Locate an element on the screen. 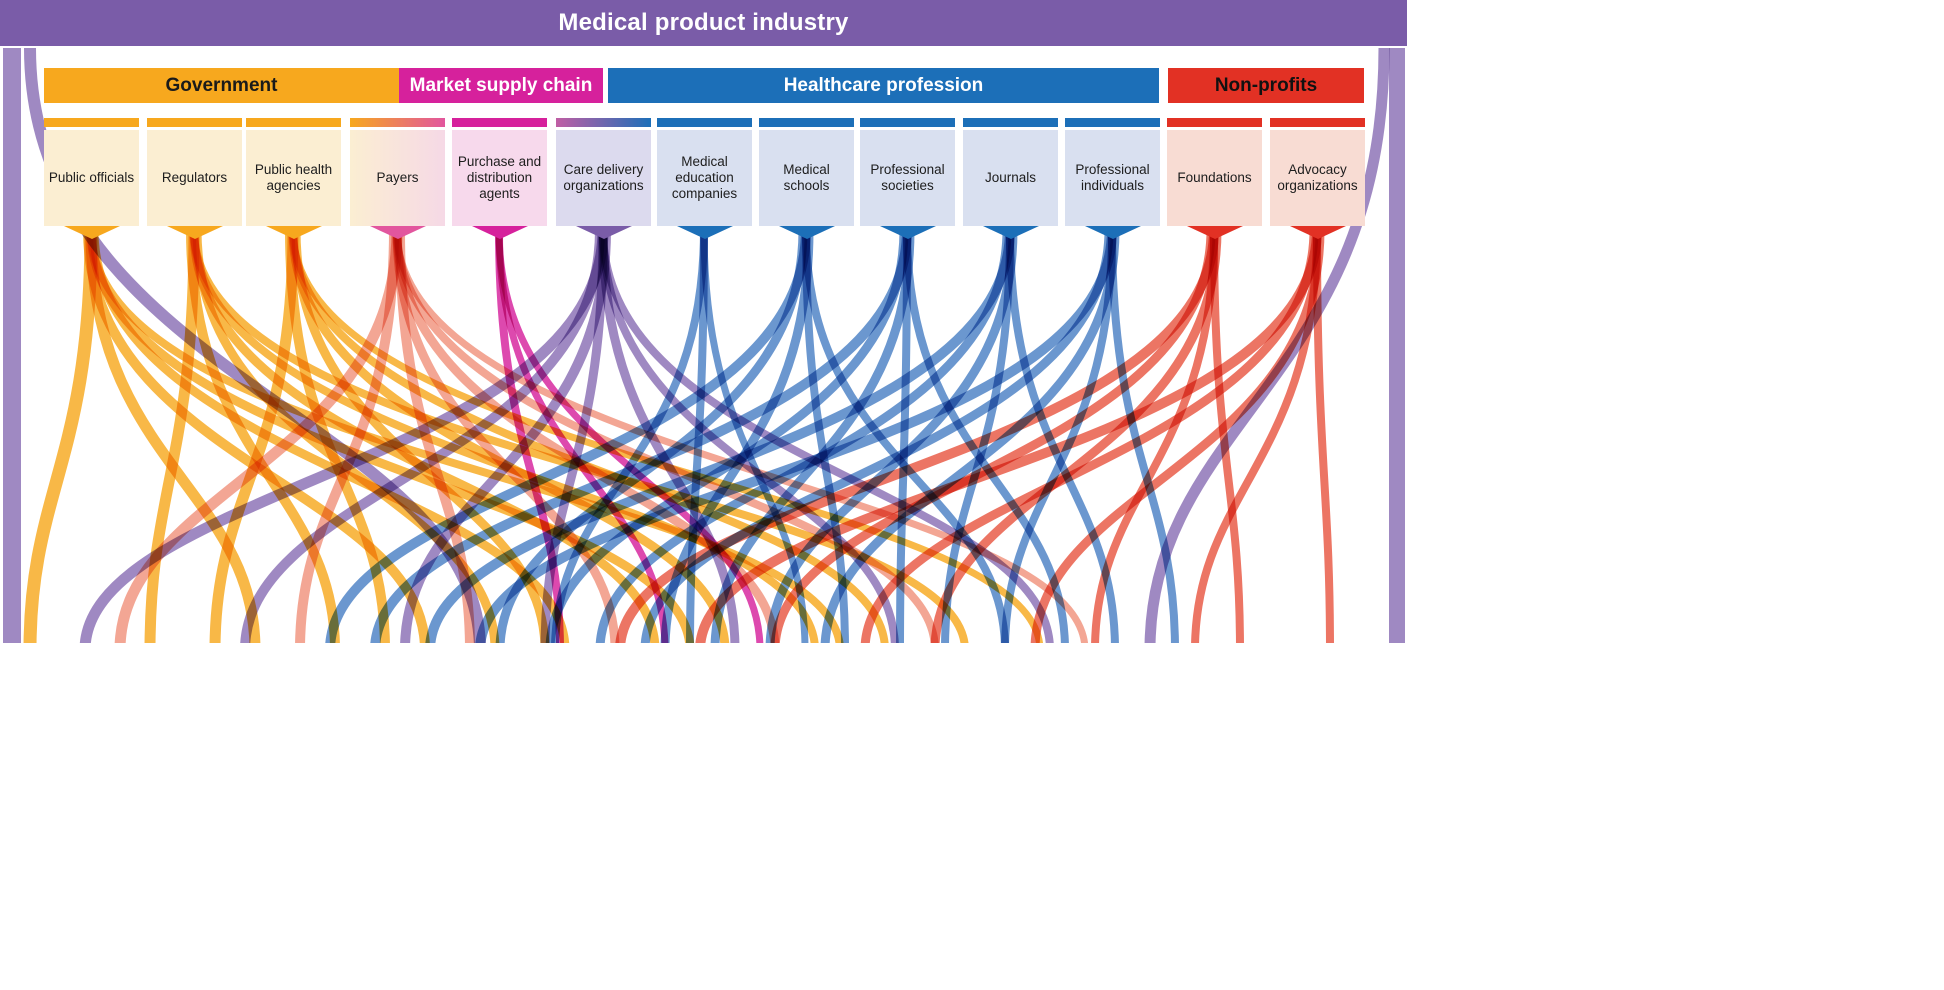 The height and width of the screenshot is (990, 1944). node-purchase-distribution: Purchase and distribution agents is located at coordinates (499, 178).